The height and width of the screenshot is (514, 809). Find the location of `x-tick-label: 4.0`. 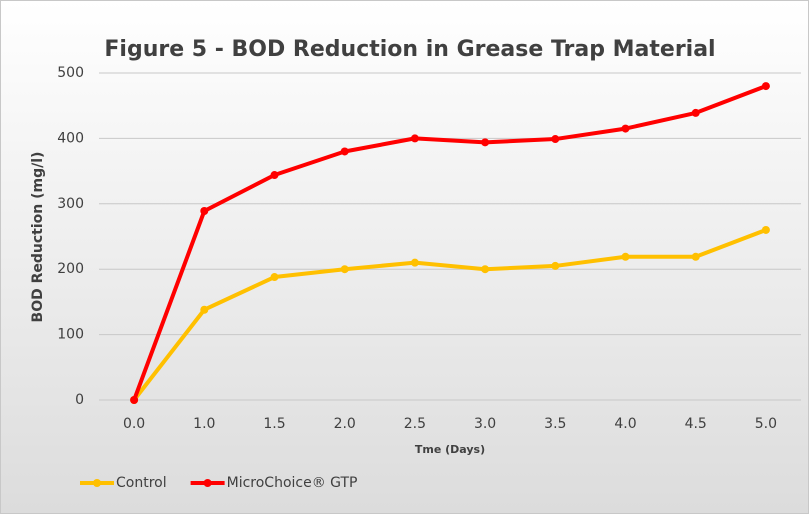

x-tick-label: 4.0 is located at coordinates (625, 424).